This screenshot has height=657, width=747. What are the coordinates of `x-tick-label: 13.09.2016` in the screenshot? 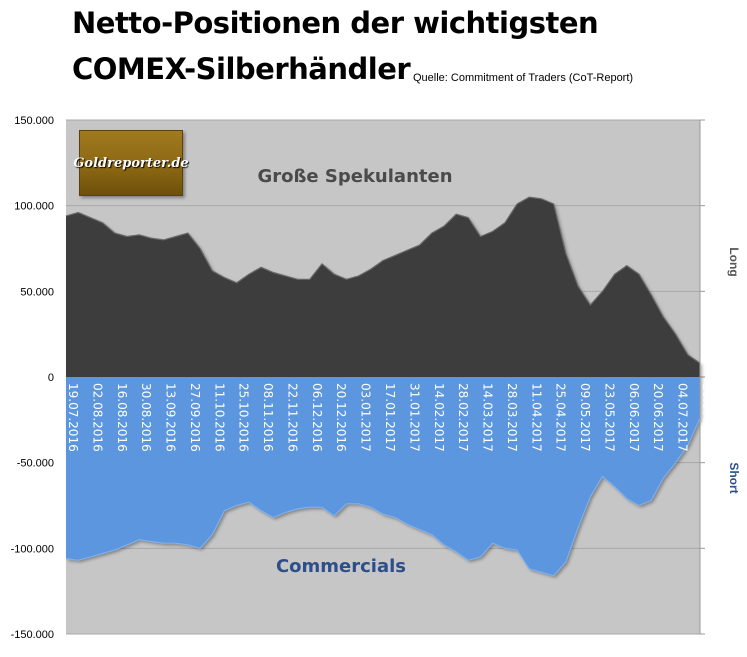 It's located at (171, 417).